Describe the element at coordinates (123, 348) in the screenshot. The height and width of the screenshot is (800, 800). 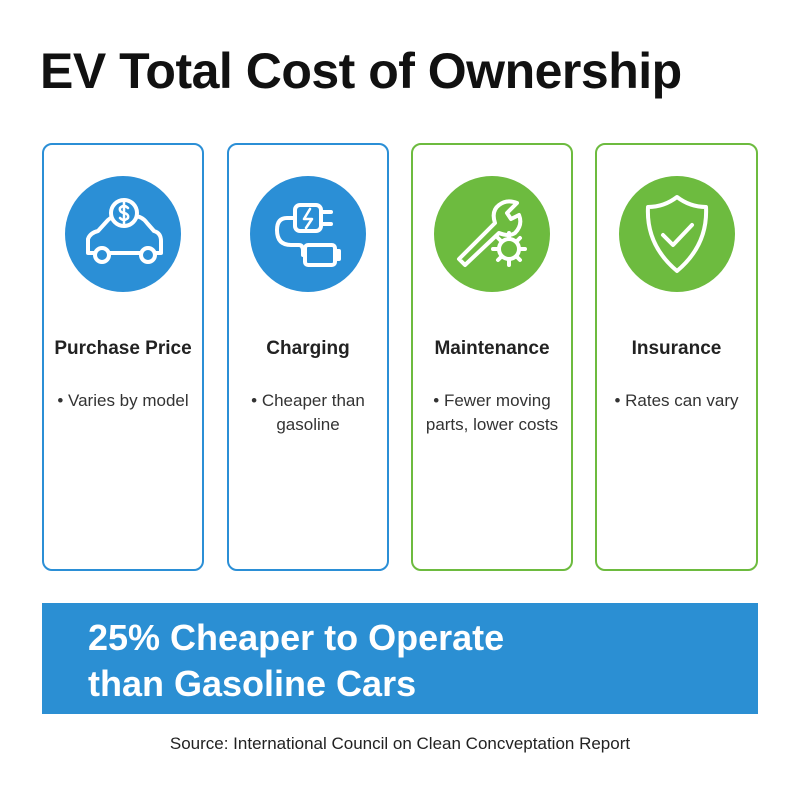
I see `card-title: Purchase Price` at that location.